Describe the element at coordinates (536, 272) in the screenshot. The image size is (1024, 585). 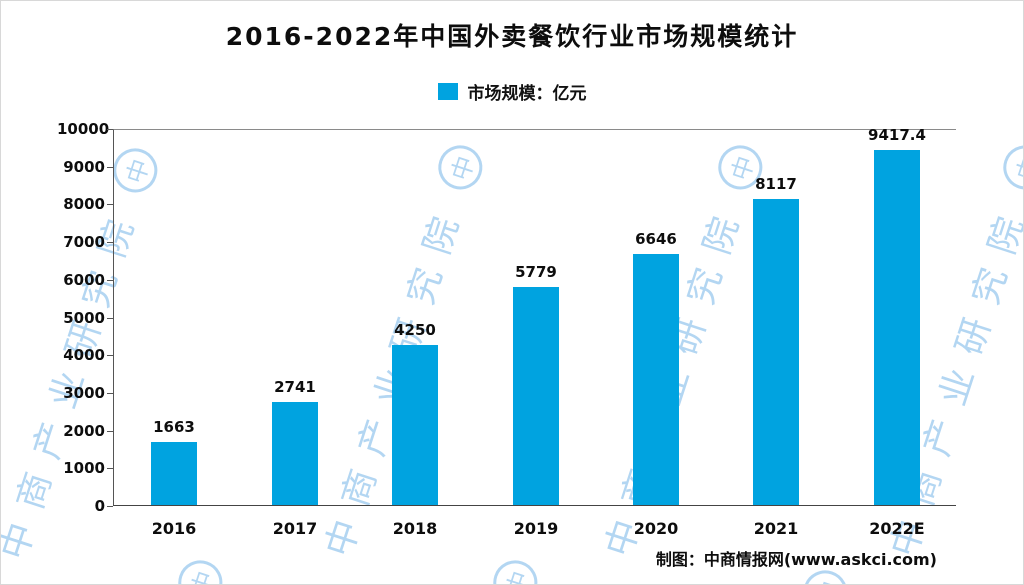
I see `bar-value-label: 5779` at that location.